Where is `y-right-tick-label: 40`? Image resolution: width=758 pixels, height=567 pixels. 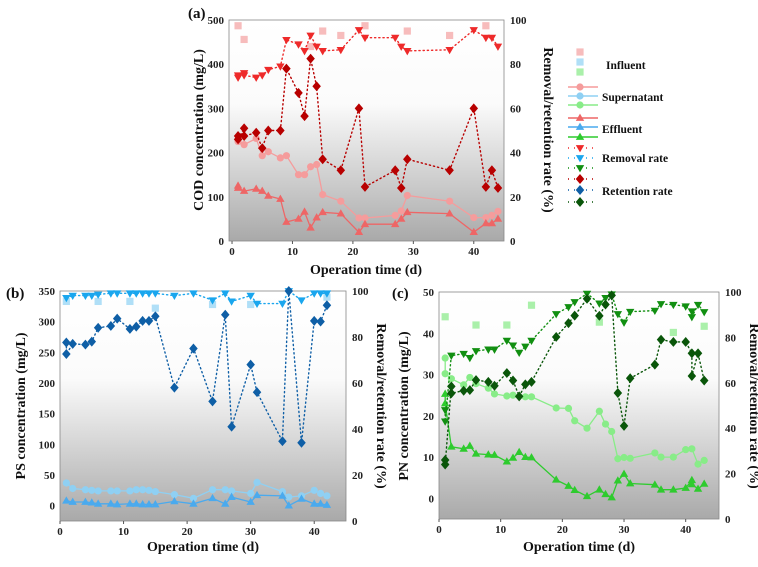
y-right-tick-label: 40 is located at coordinates (516, 154).